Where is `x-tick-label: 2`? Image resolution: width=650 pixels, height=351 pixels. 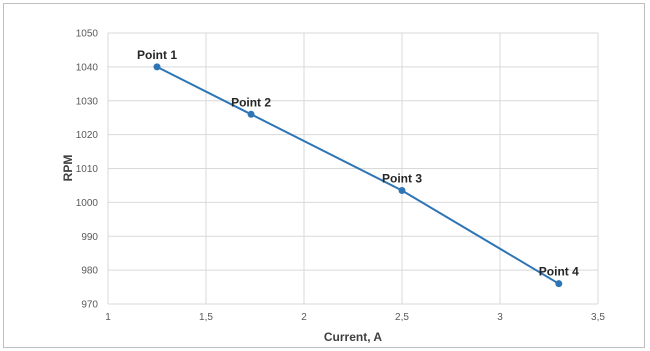 x-tick-label: 2 is located at coordinates (304, 317).